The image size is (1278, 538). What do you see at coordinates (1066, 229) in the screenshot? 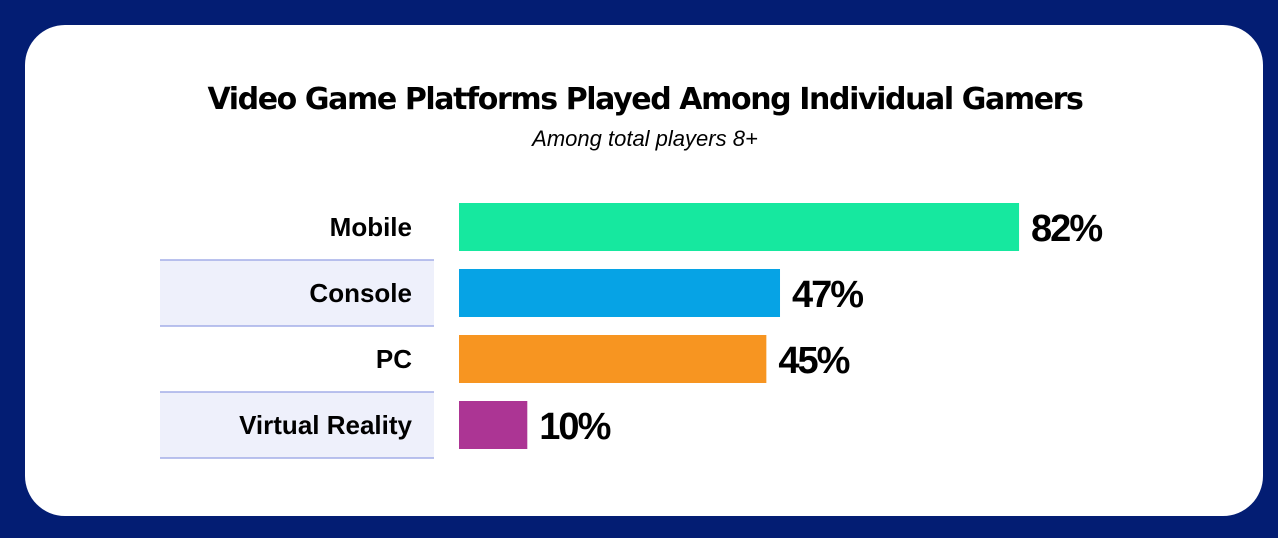
I see `value-label: 82%` at bounding box center [1066, 229].